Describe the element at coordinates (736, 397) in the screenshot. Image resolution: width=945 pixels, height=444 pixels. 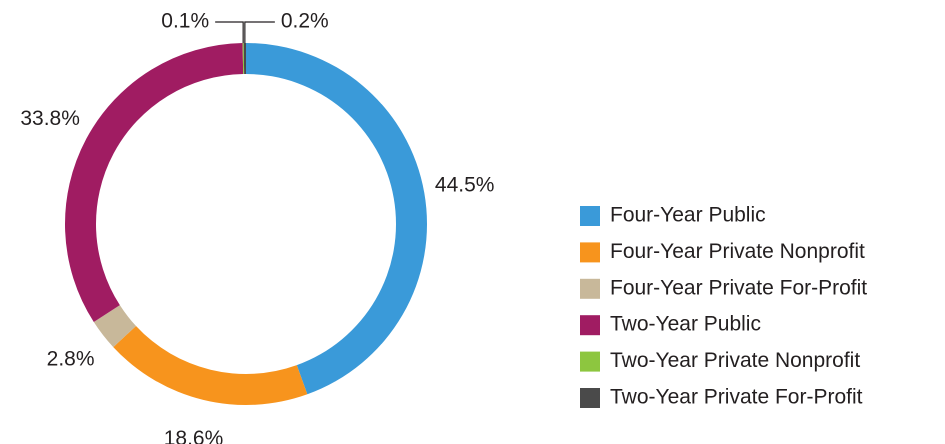
I see `legend-label: Two-Year Private For-Profit` at that location.